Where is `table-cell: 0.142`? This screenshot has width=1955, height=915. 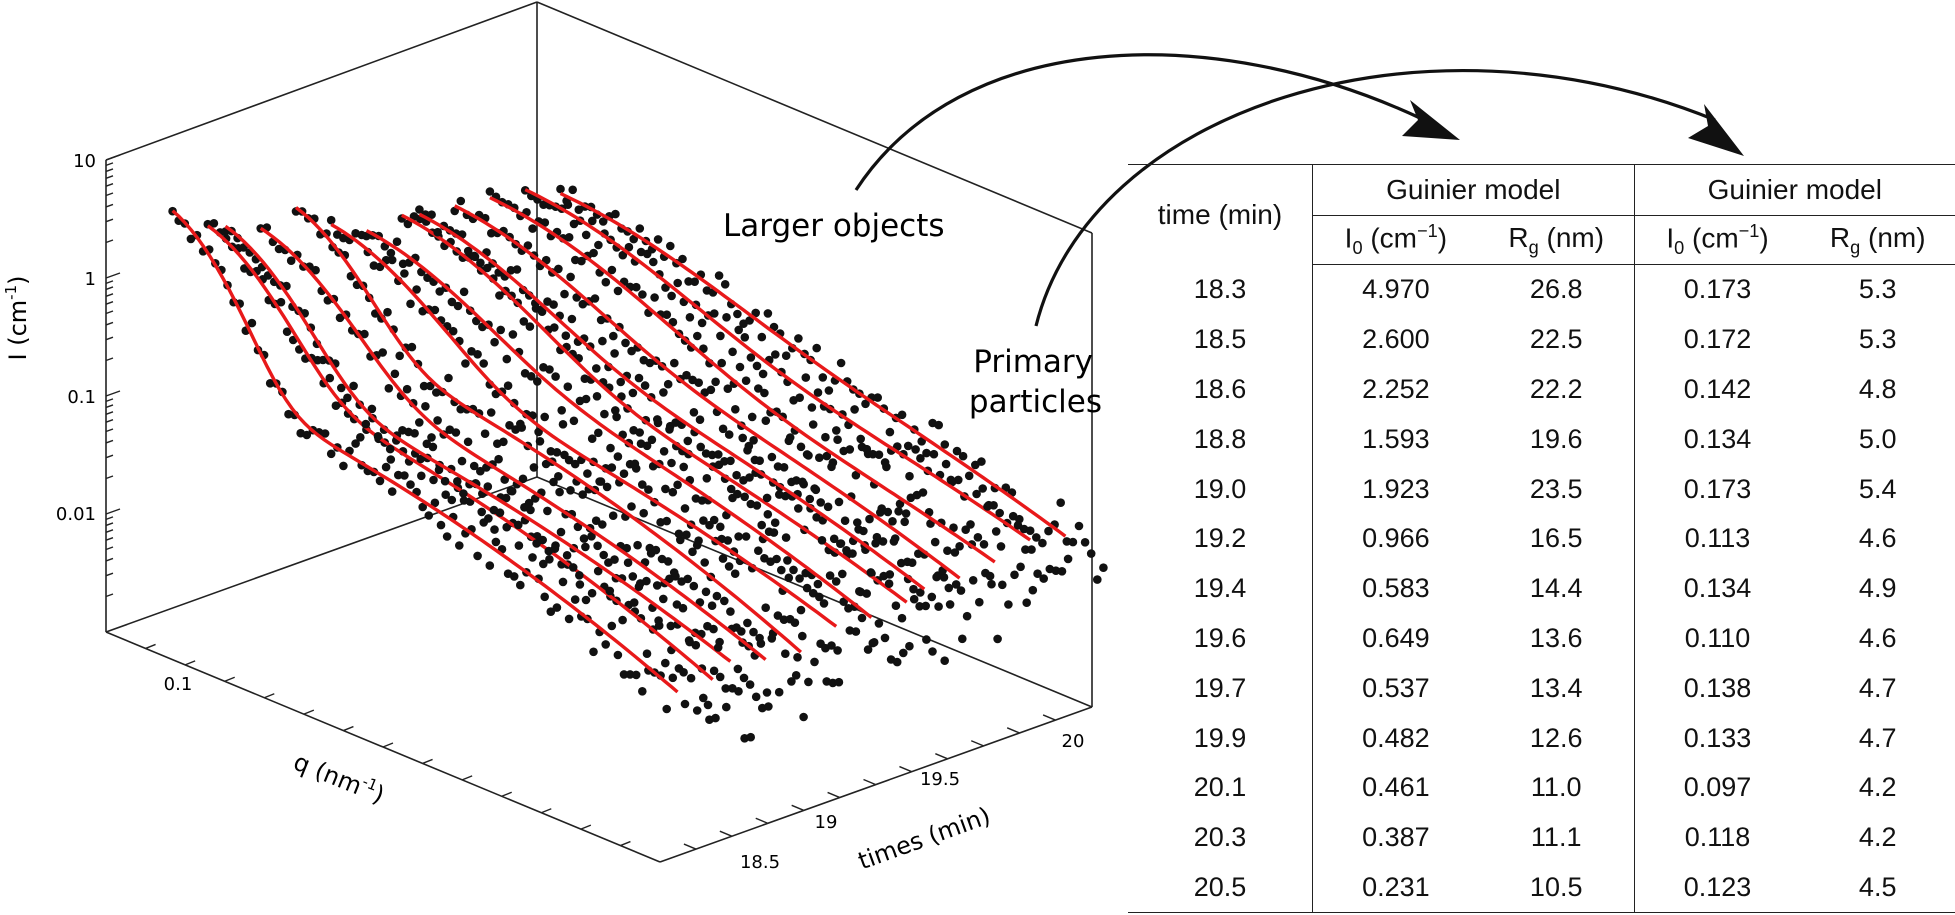 table-cell: 0.142 is located at coordinates (1717, 389).